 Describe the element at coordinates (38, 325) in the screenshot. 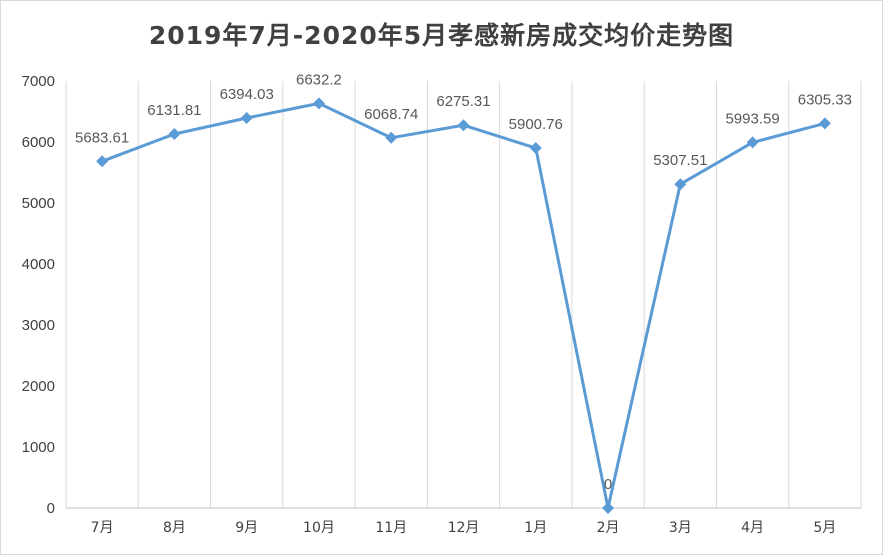

I see `y-tick-label: 3000` at that location.